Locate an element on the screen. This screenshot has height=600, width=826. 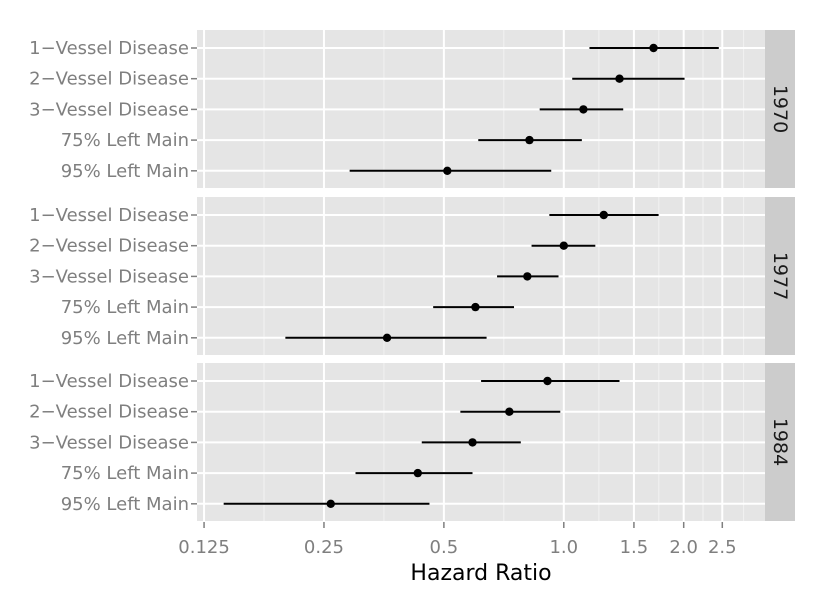
point-1970-2-vessel-disease is located at coordinates (619, 78).